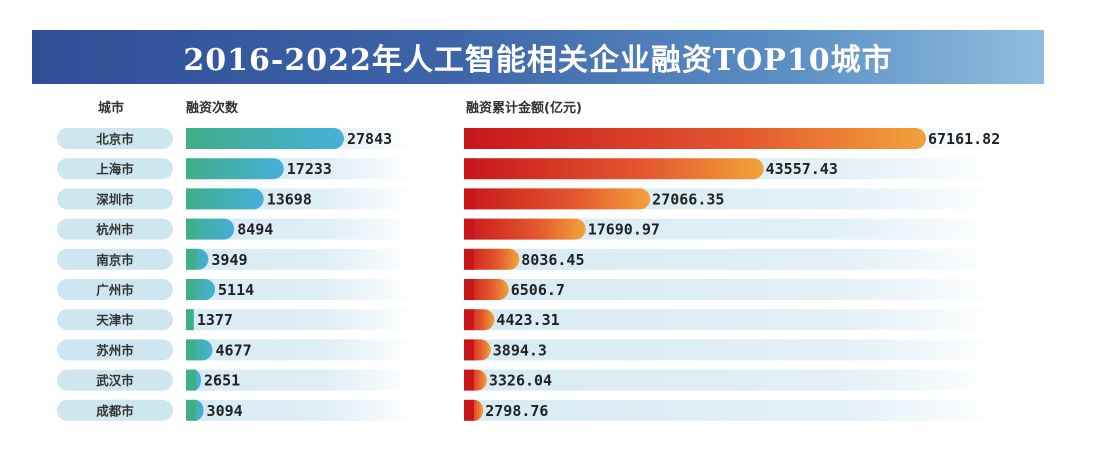  What do you see at coordinates (234, 350) in the screenshot?
I see `count-value-label: 4677` at bounding box center [234, 350].